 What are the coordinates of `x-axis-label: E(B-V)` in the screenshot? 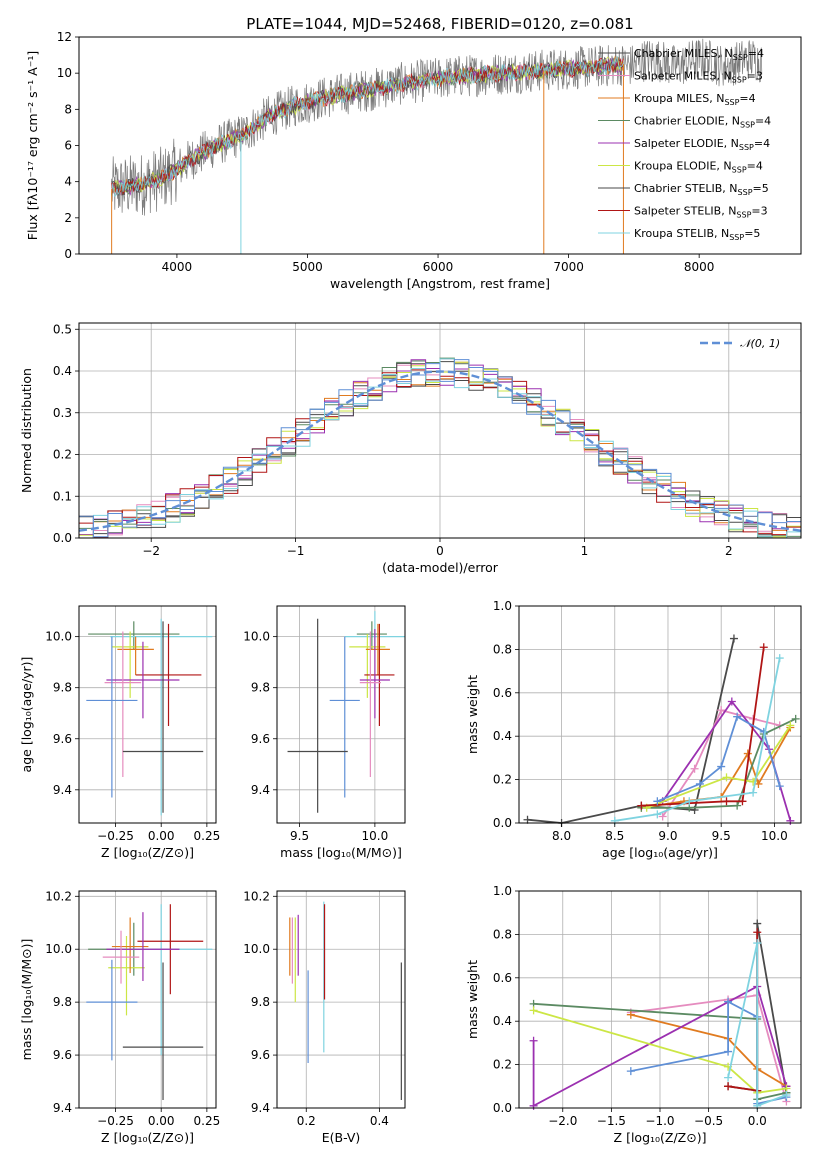 It's located at (341, 1137).